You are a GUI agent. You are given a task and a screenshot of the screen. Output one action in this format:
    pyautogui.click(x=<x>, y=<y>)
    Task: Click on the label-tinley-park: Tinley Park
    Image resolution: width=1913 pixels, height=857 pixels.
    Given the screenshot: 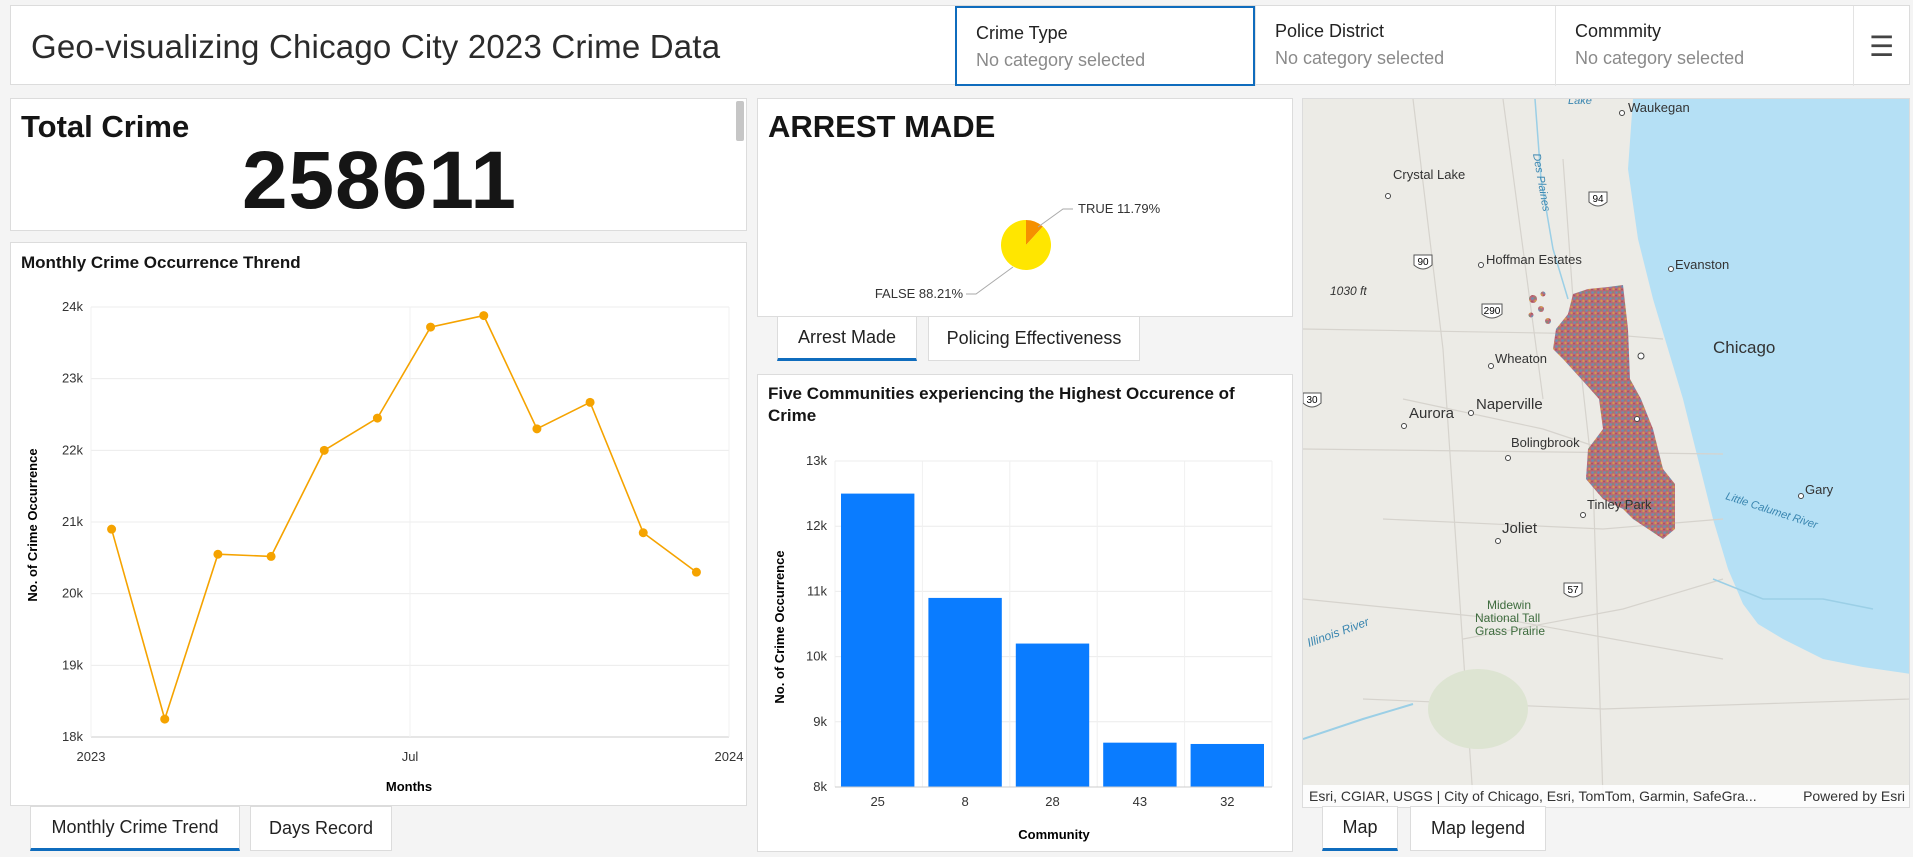 What is the action you would take?
    pyautogui.click(x=1619, y=504)
    